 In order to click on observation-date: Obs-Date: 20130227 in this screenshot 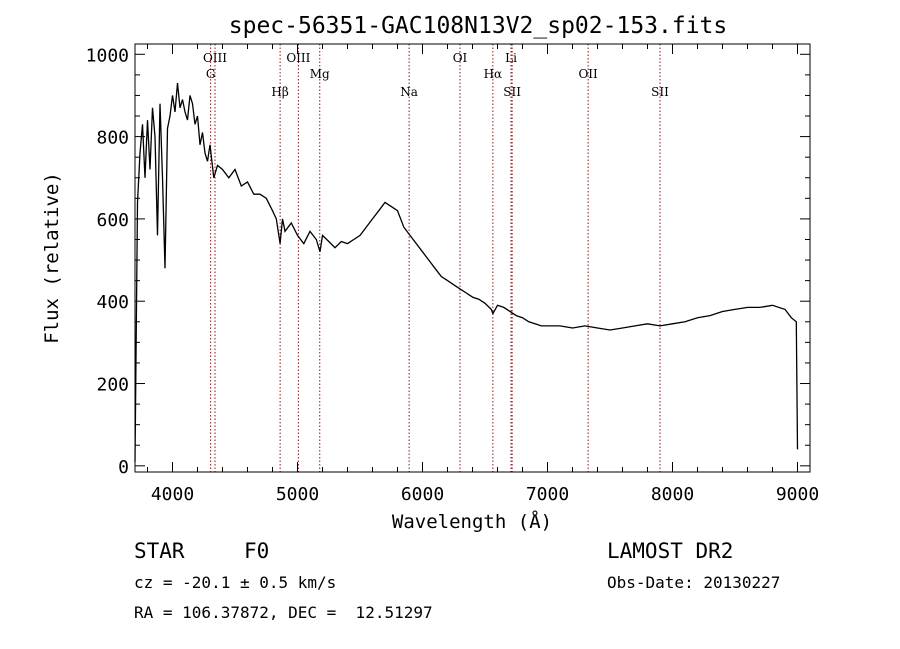, I will do `click(694, 582)`.